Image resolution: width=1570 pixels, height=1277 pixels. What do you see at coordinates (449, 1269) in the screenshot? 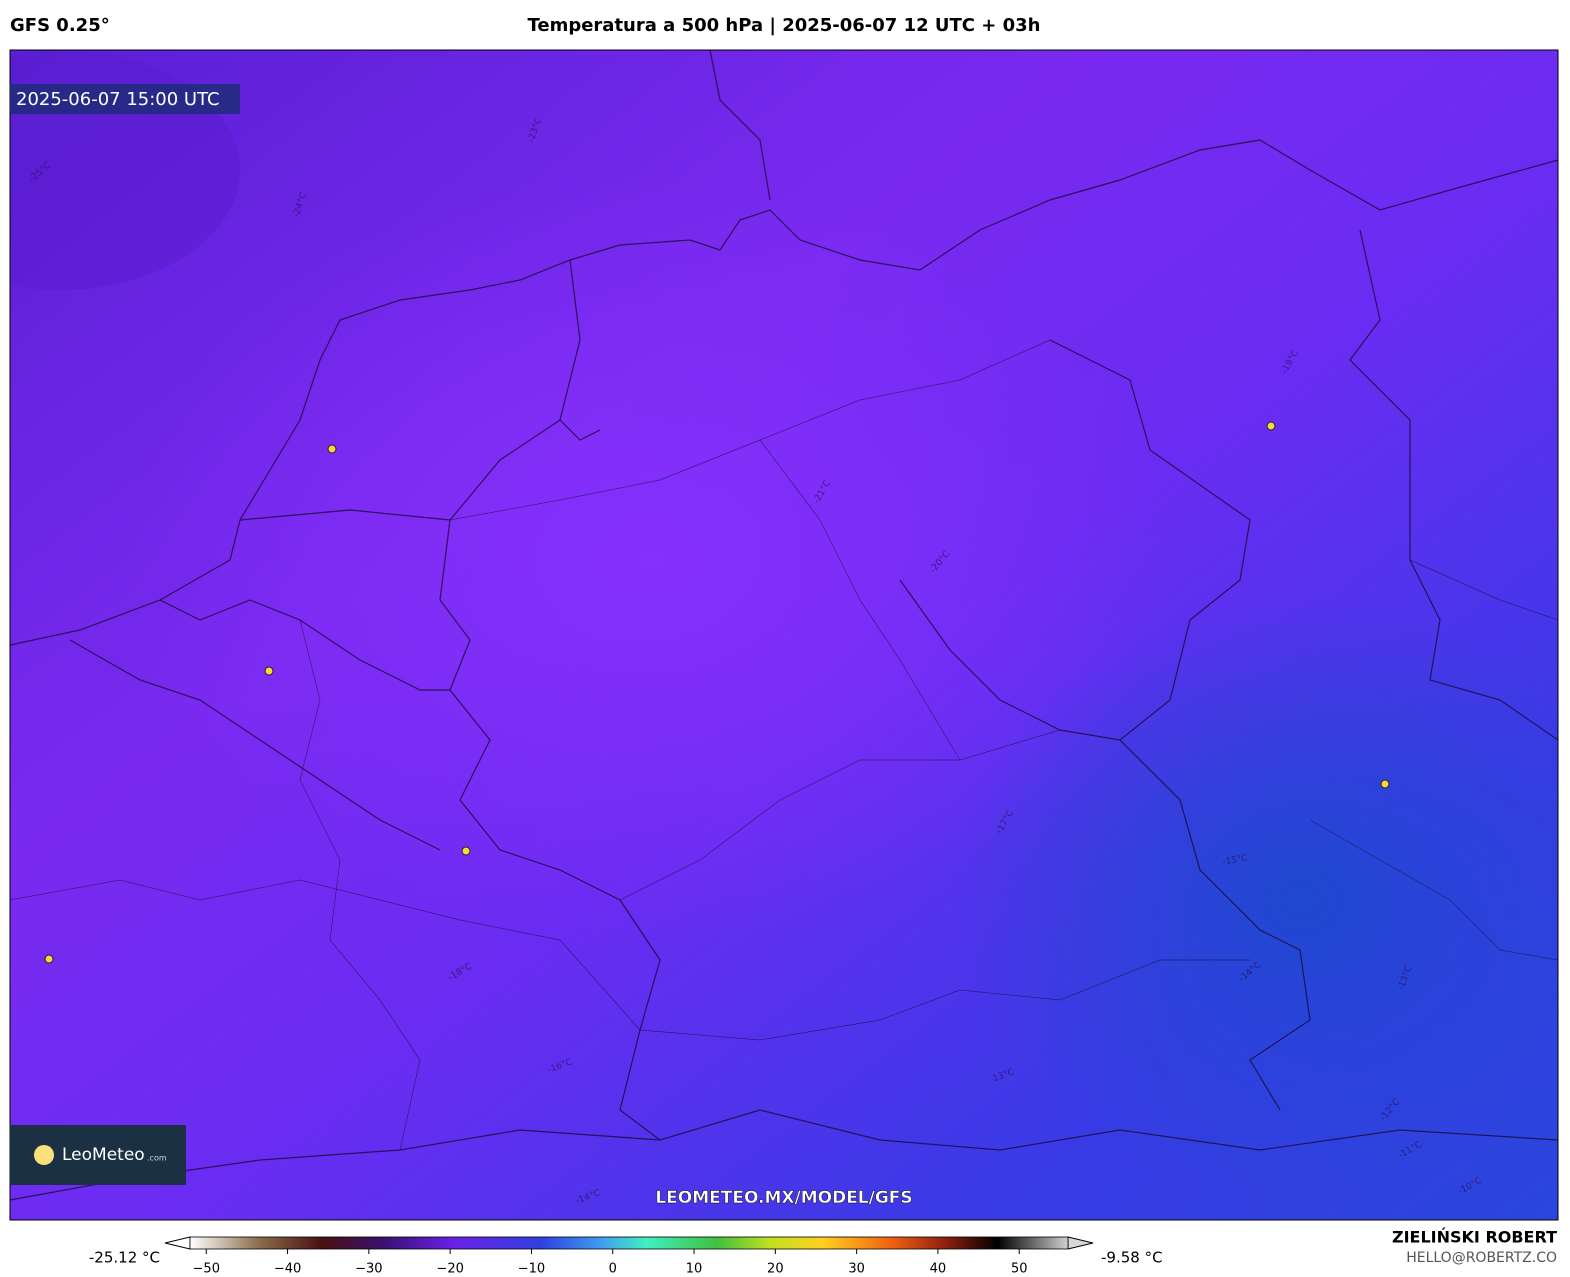
I see `colorbar-tick-label: −20` at bounding box center [449, 1269].